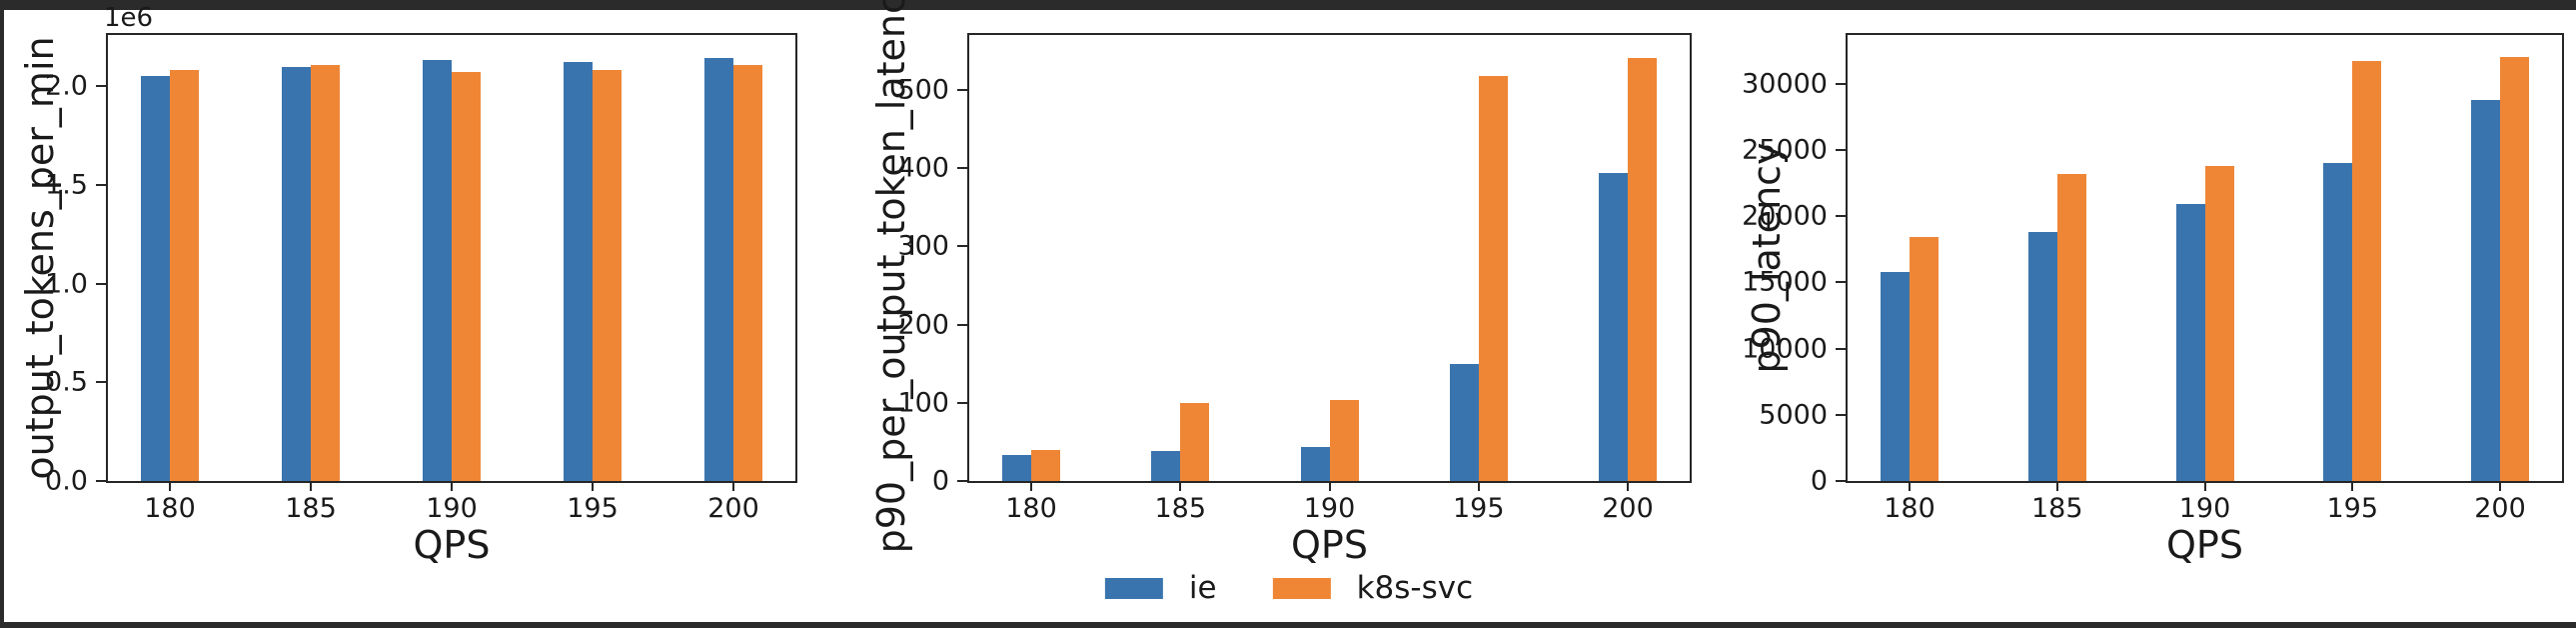  I want to click on y-tick-label: 25000, so click(1785, 150).